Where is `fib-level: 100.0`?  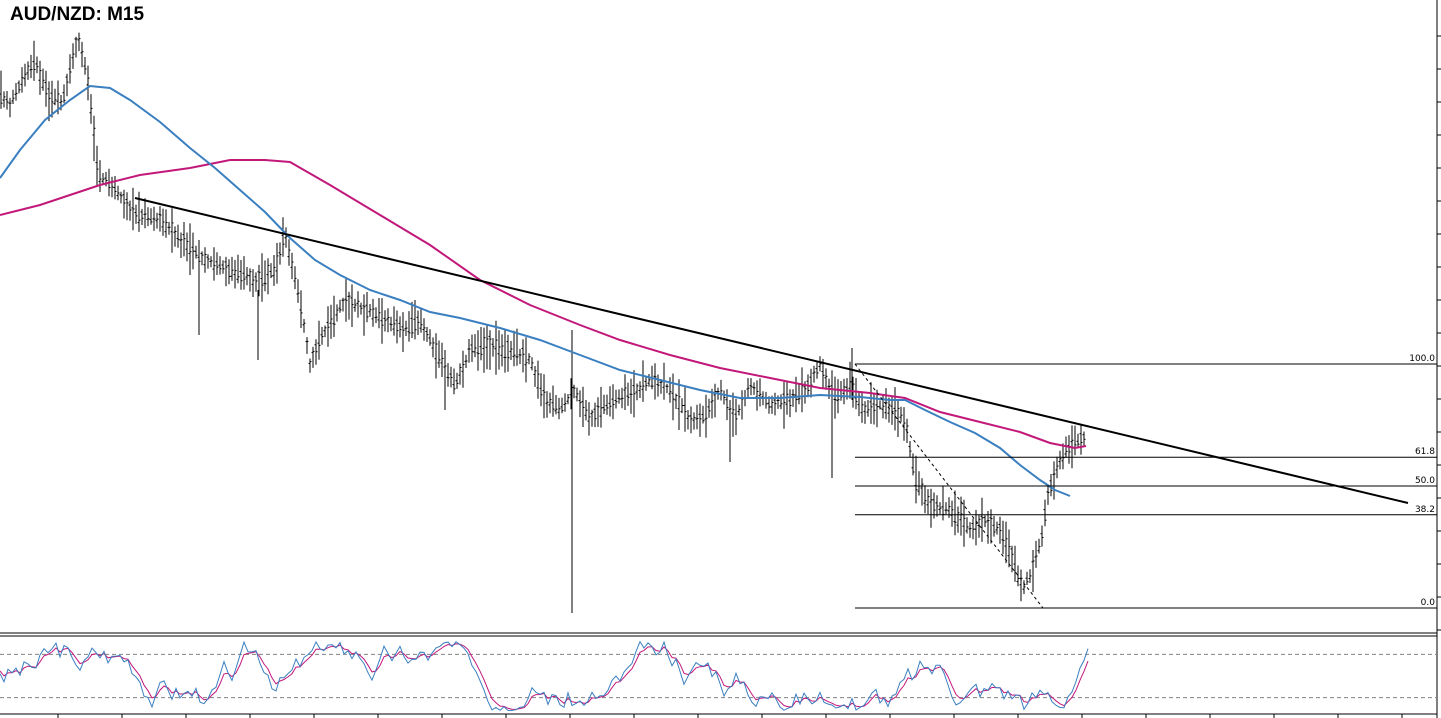
fib-level: 100.0 is located at coordinates (1146, 359).